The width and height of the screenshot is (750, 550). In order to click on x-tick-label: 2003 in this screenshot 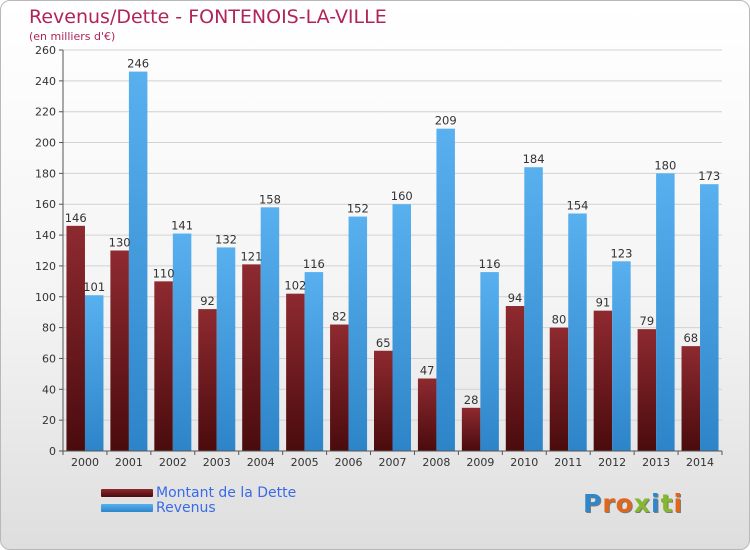, I will do `click(217, 462)`.